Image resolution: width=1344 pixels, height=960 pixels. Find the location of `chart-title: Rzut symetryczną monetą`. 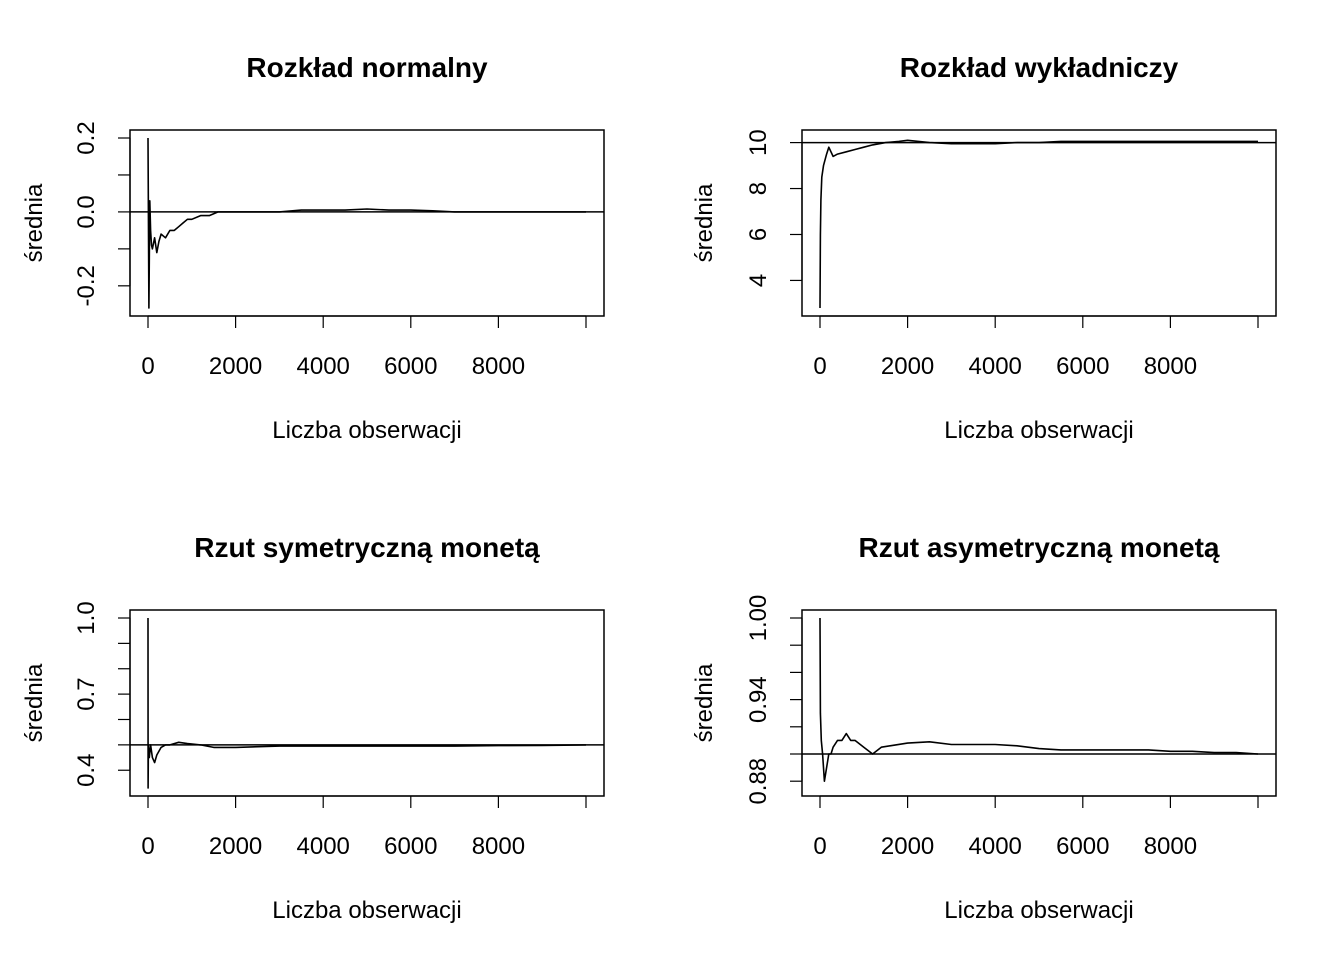

chart-title: Rzut symetryczną monetą is located at coordinates (367, 547).